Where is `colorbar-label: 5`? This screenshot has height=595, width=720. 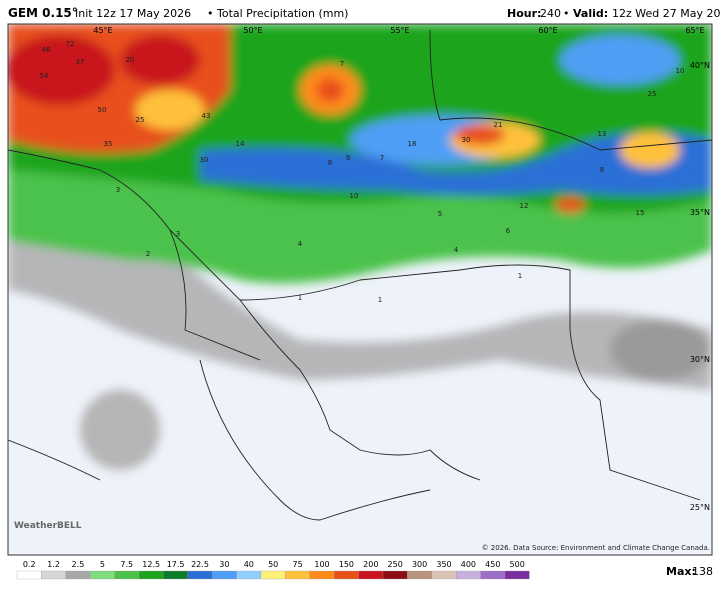
colorbar-label: 5 is located at coordinates (102, 564).